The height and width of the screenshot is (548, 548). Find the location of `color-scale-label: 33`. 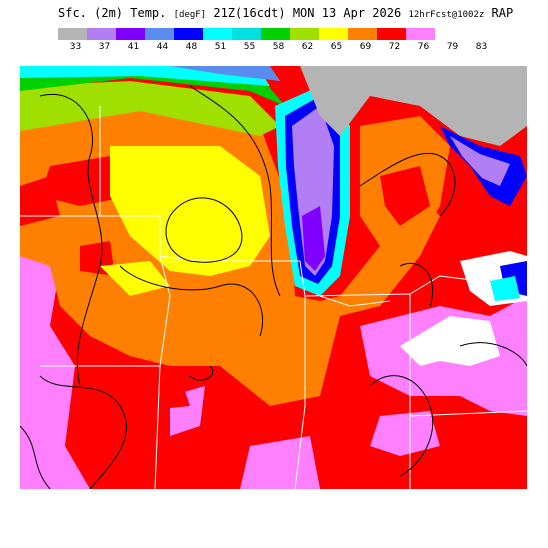

color-scale-label: 33 is located at coordinates (75, 47).